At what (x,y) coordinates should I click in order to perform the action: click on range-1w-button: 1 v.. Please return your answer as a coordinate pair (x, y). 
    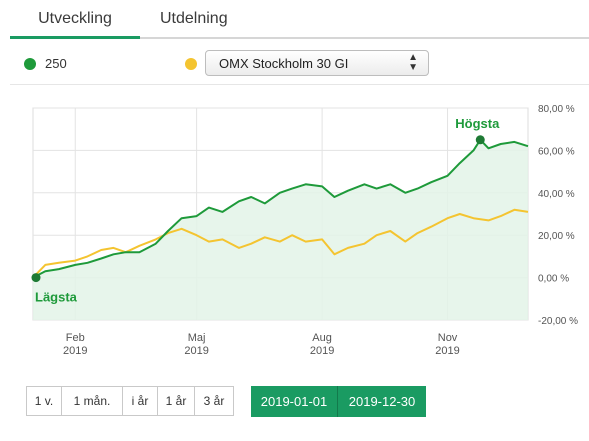
    Looking at the image, I should click on (44, 401).